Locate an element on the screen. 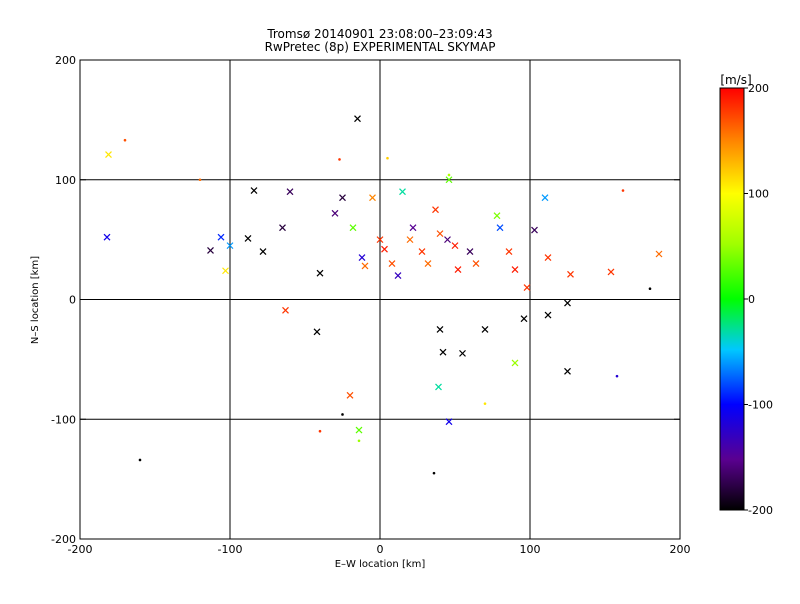 This screenshot has width=800, height=604. x-tick-label: 100 is located at coordinates (530, 549).